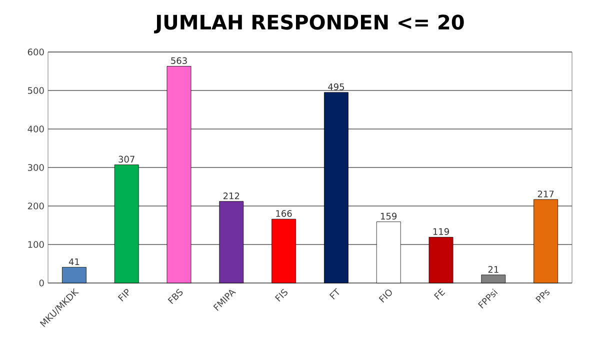 The image size is (591, 364). Describe the element at coordinates (74, 262) in the screenshot. I see `data-label: 41` at that location.